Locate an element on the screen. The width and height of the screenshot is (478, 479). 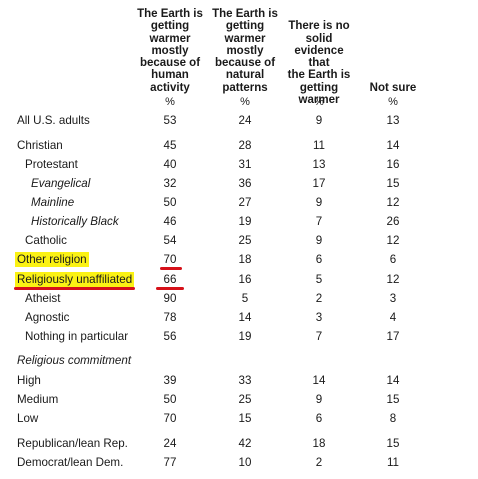
row-label: Protestant is located at coordinates (51, 164).